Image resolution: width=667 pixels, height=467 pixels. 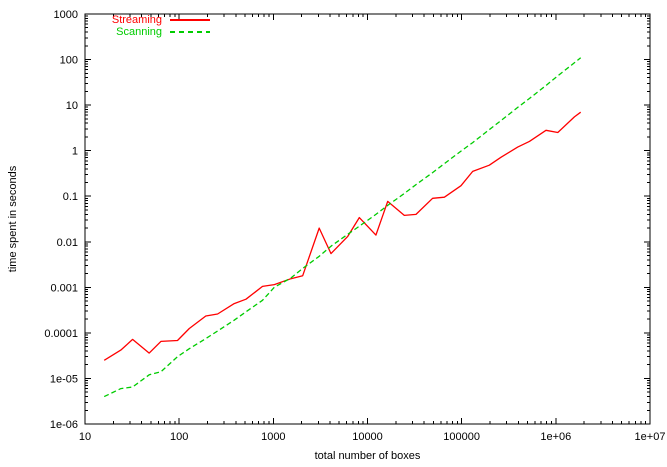 What do you see at coordinates (67, 243) in the screenshot?
I see `svg-text: 0.01` at bounding box center [67, 243].